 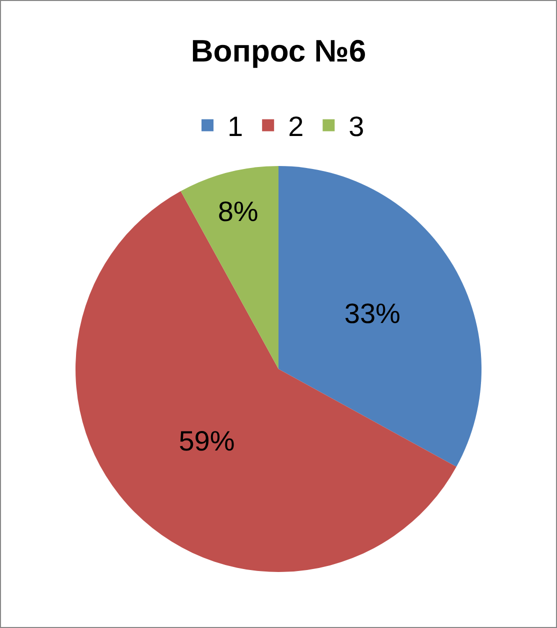 I want to click on pie-slice, so click(x=229, y=267).